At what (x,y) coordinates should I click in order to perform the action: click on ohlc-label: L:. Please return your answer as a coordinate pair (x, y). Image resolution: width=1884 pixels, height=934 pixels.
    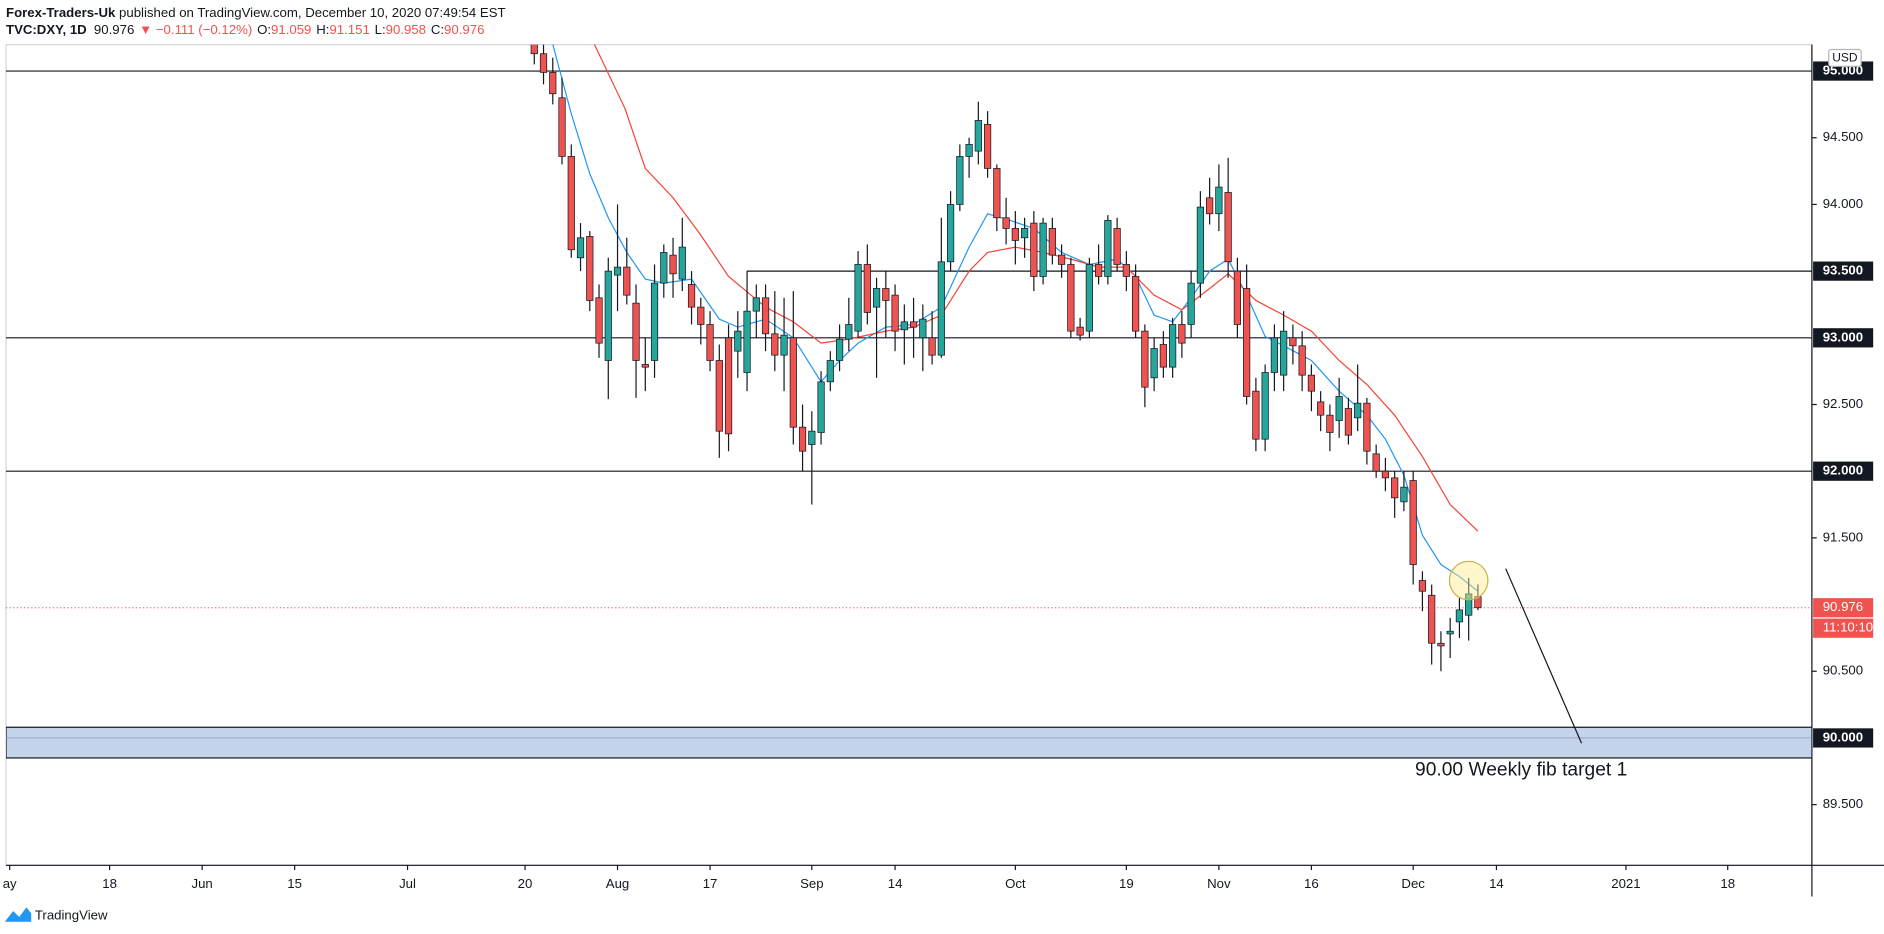
    Looking at the image, I should click on (380, 29).